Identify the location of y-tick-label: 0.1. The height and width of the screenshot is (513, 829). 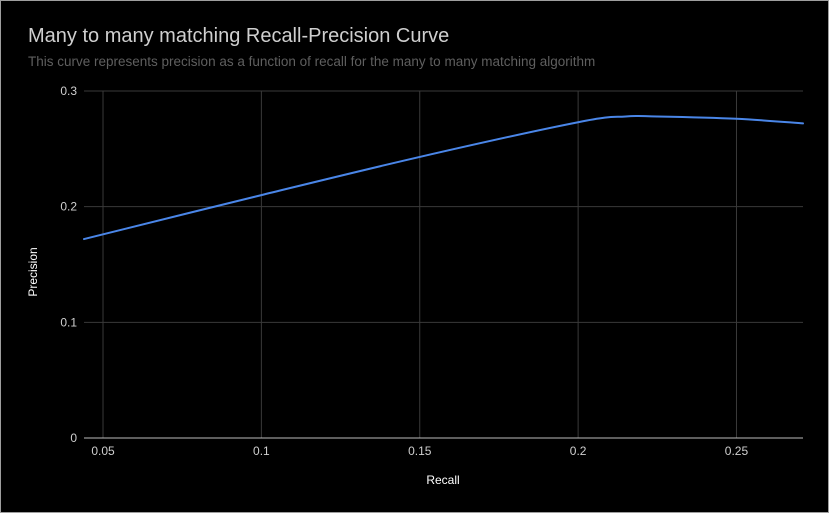
(68, 322).